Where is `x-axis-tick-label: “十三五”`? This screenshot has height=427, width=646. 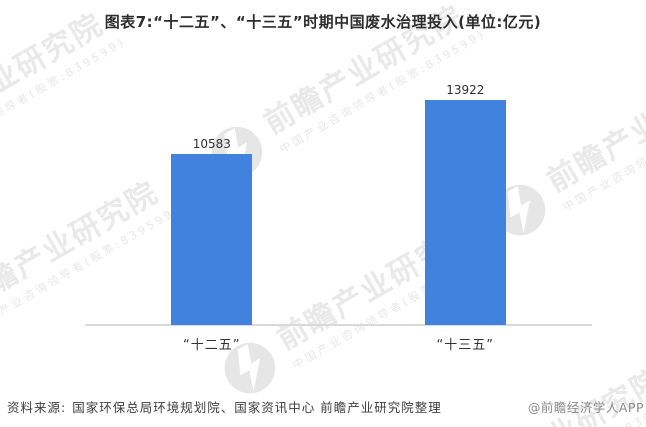
x-axis-tick-label: “十三五” is located at coordinates (465, 345).